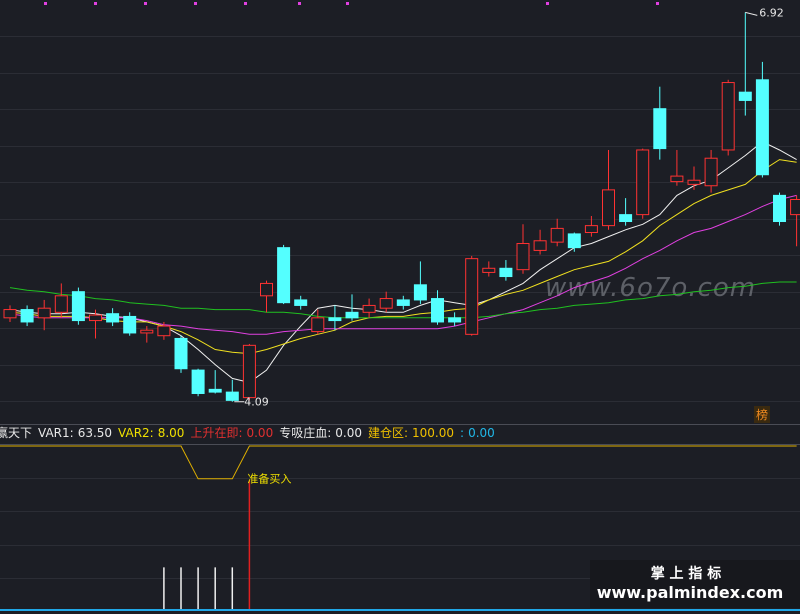  What do you see at coordinates (690, 592) in the screenshot?
I see `footer-url: www.palmindex.com` at bounding box center [690, 592].